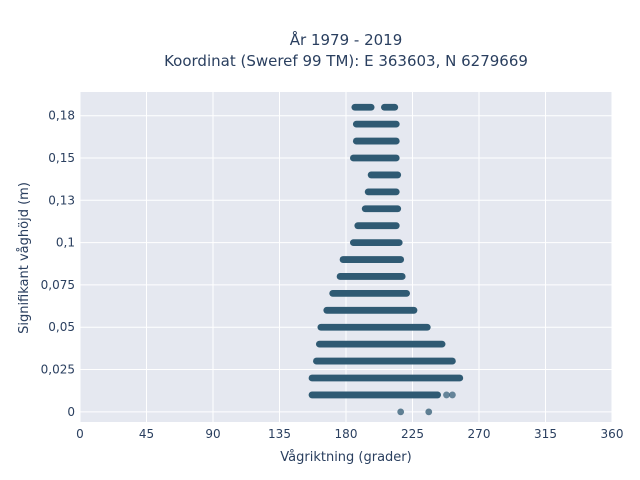 The image size is (640, 480). I want to click on x-tick-label: 180, so click(346, 434).